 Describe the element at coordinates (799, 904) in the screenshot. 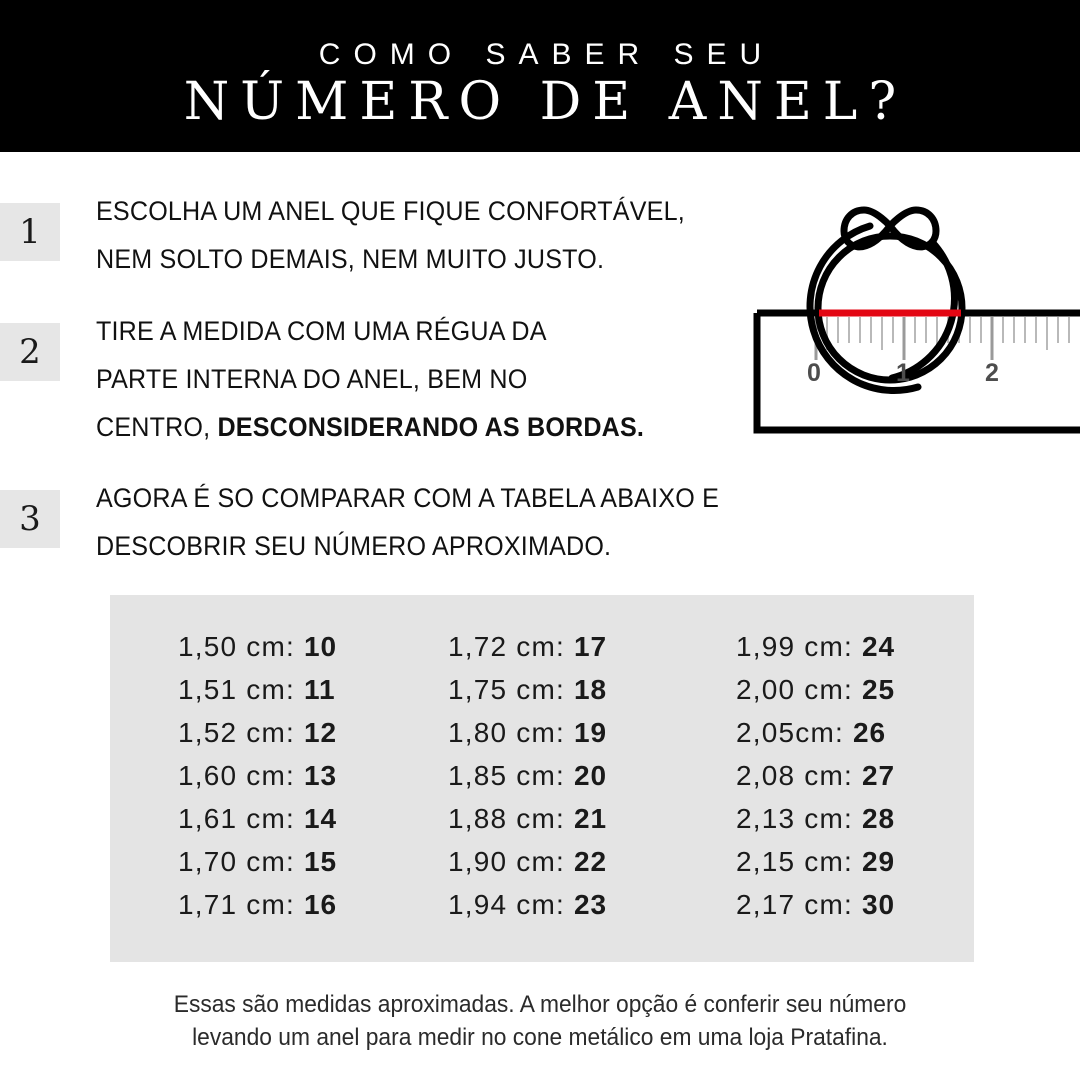

I see `size-measure: 2,17 cm:` at that location.